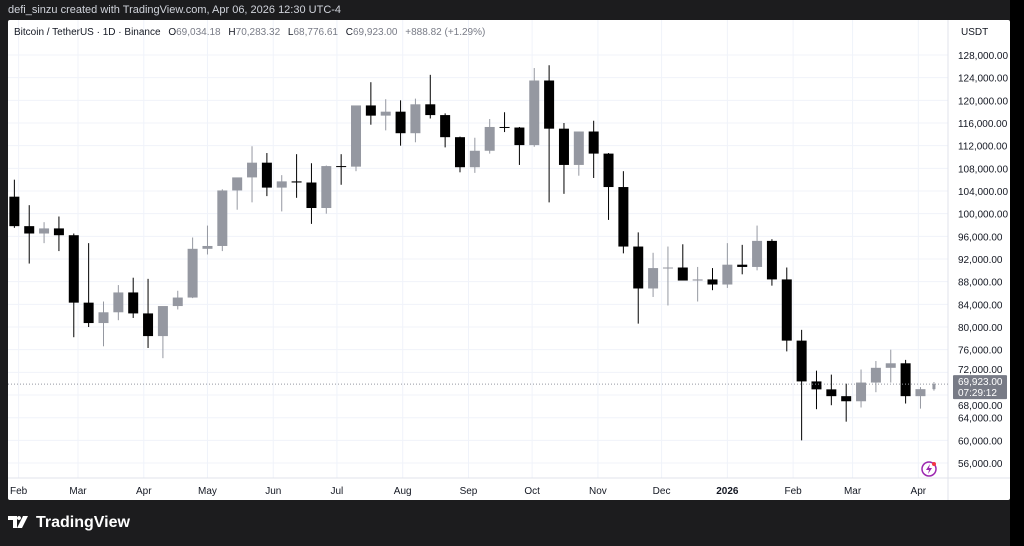 This screenshot has width=1024, height=546. What do you see at coordinates (198, 32) in the screenshot?
I see `open-value: 69,034.18` at bounding box center [198, 32].